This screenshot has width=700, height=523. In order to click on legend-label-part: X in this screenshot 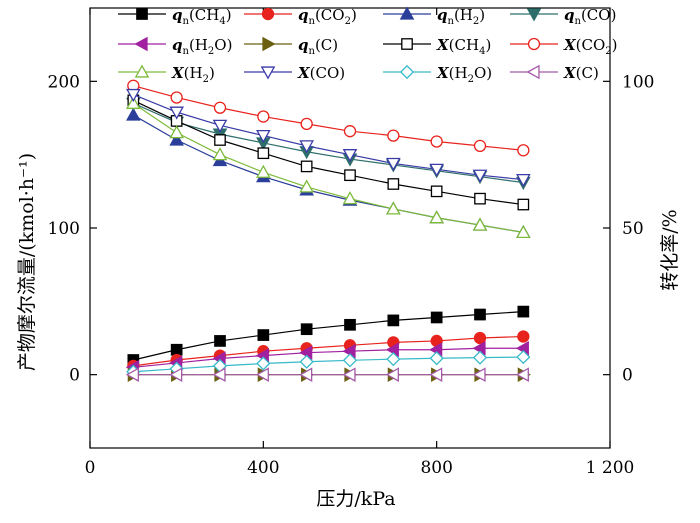, I will do `click(304, 73)`.